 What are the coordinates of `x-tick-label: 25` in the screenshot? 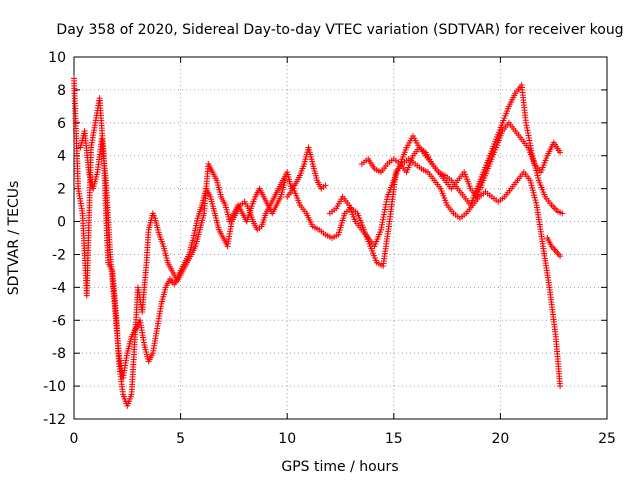 It's located at (607, 439).